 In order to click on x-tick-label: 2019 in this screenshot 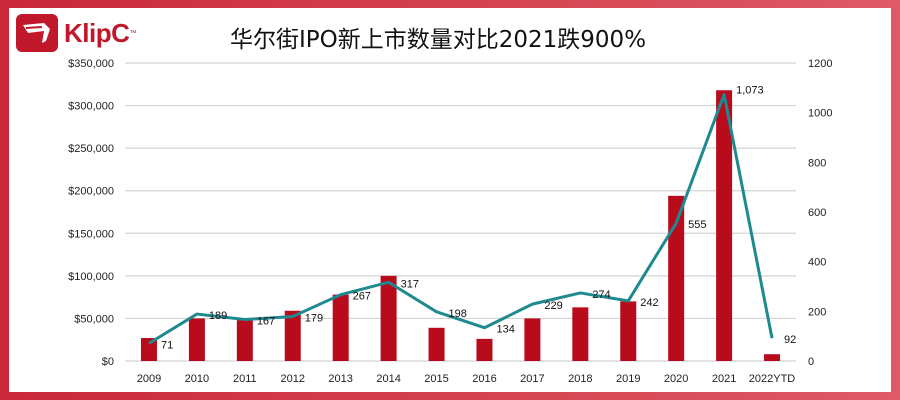, I will do `click(628, 379)`.